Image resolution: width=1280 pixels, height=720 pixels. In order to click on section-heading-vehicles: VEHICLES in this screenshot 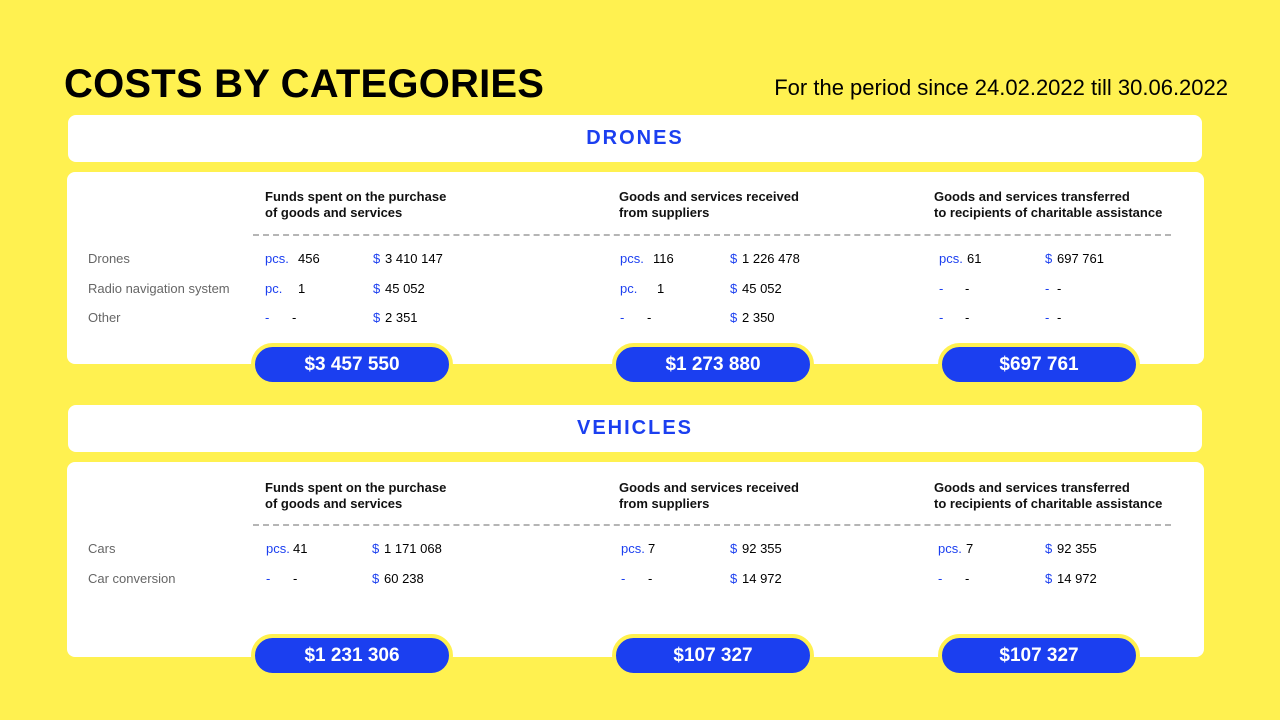, I will do `click(635, 428)`.